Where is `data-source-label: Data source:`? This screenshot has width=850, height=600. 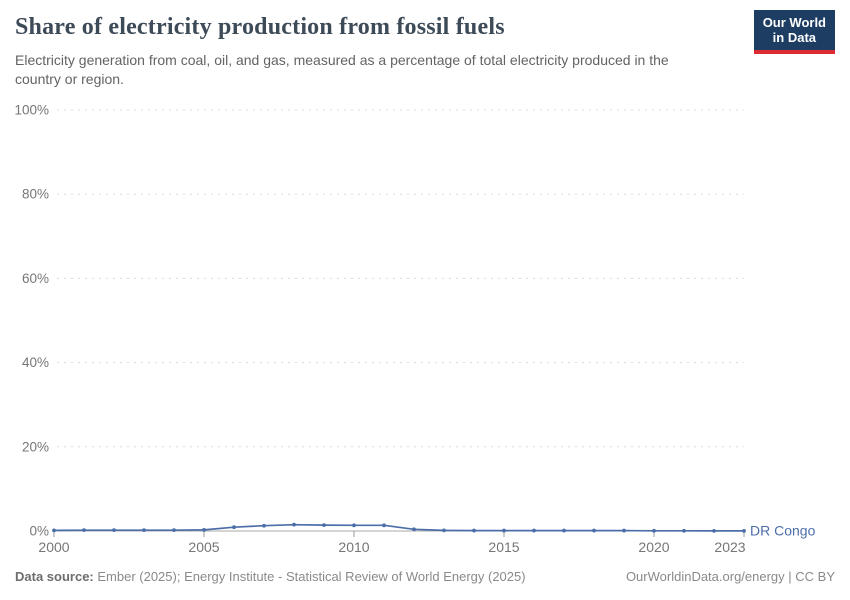 data-source-label: Data source: is located at coordinates (54, 576).